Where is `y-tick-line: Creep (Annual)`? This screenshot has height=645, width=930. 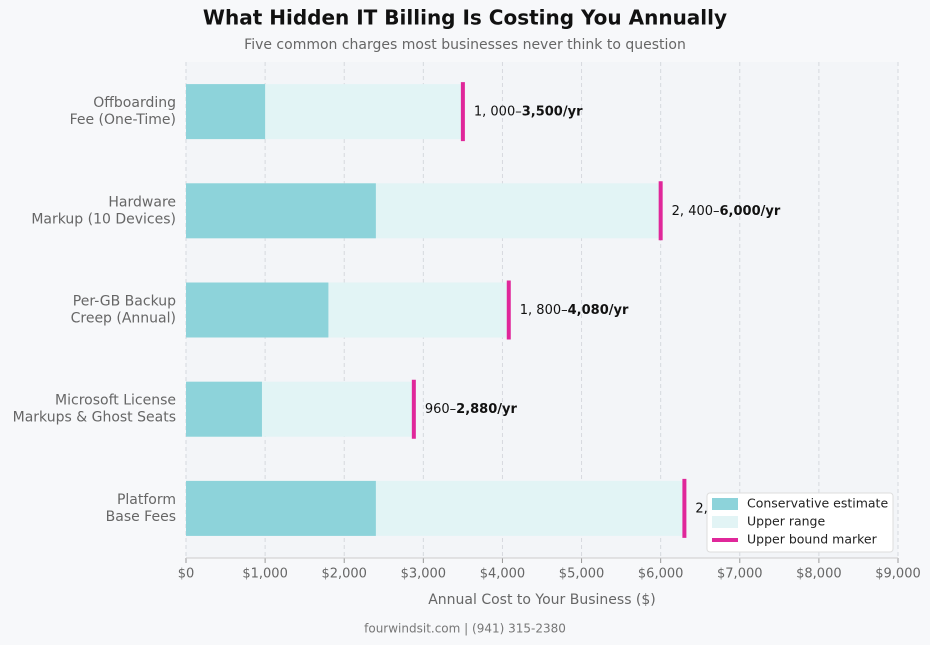
y-tick-line: Creep (Annual) is located at coordinates (123, 319).